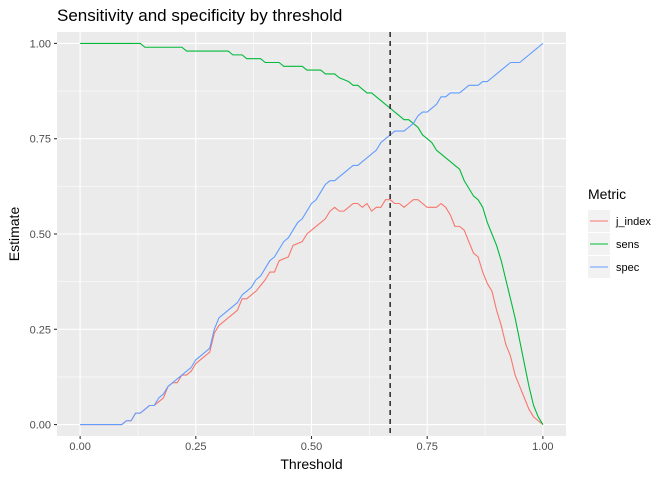 The height and width of the screenshot is (480, 672). Describe the element at coordinates (40, 44) in the screenshot. I see `y-tick-label: 1.00` at that location.